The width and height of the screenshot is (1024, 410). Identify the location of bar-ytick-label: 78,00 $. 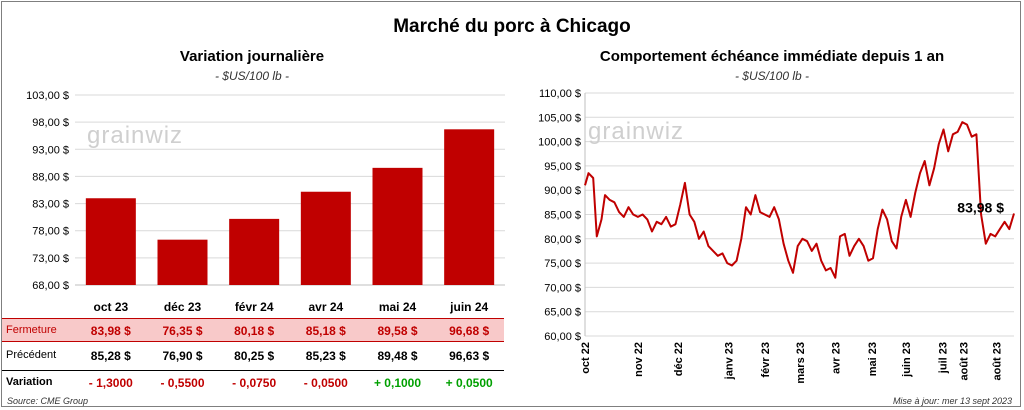
(50, 232).